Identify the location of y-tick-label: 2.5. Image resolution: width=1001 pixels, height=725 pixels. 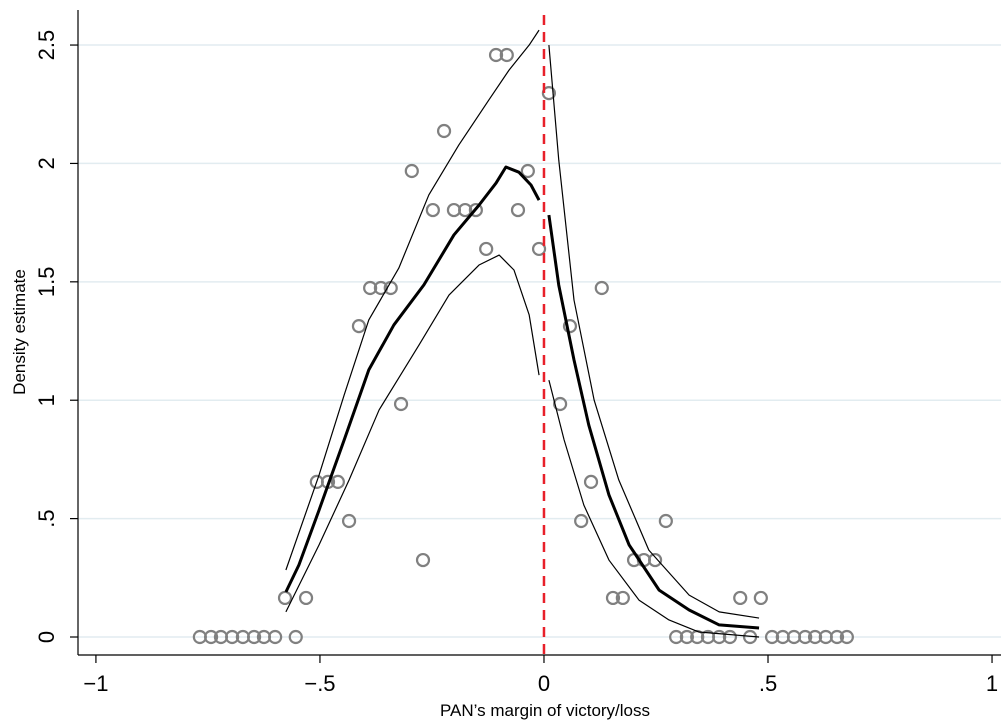
(46, 45).